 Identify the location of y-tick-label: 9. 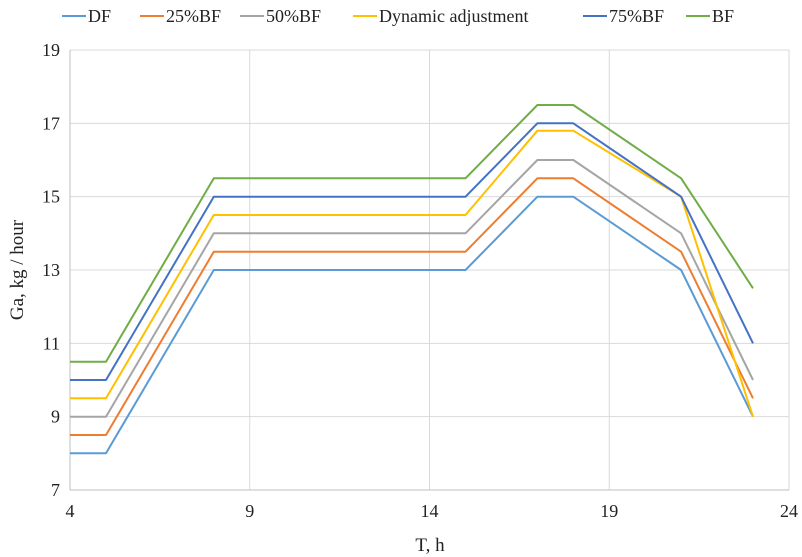
(55, 417).